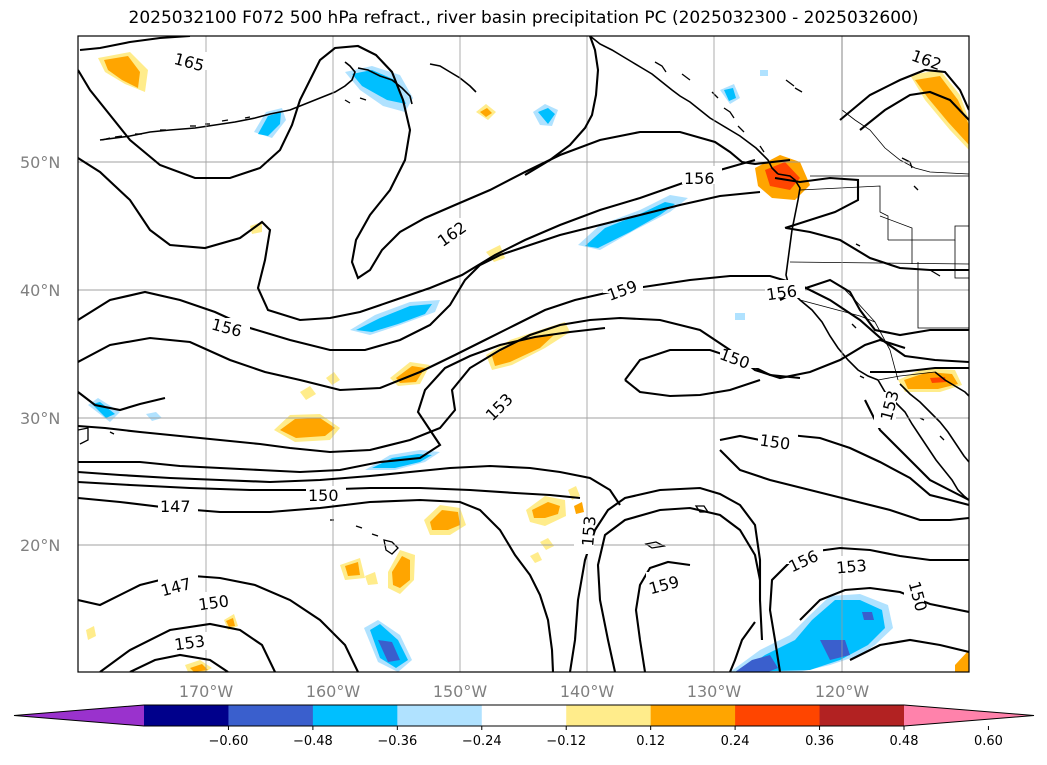 This screenshot has height=765, width=1047. What do you see at coordinates (714, 691) in the screenshot?
I see `lon-label: 130°W` at bounding box center [714, 691].